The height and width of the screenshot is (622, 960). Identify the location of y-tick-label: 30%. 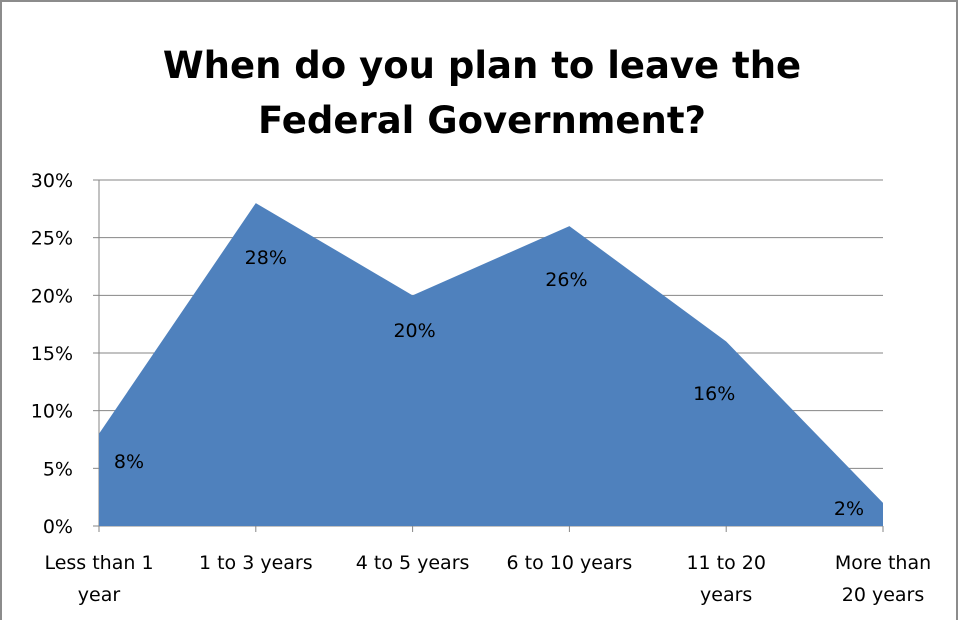
(52, 181).